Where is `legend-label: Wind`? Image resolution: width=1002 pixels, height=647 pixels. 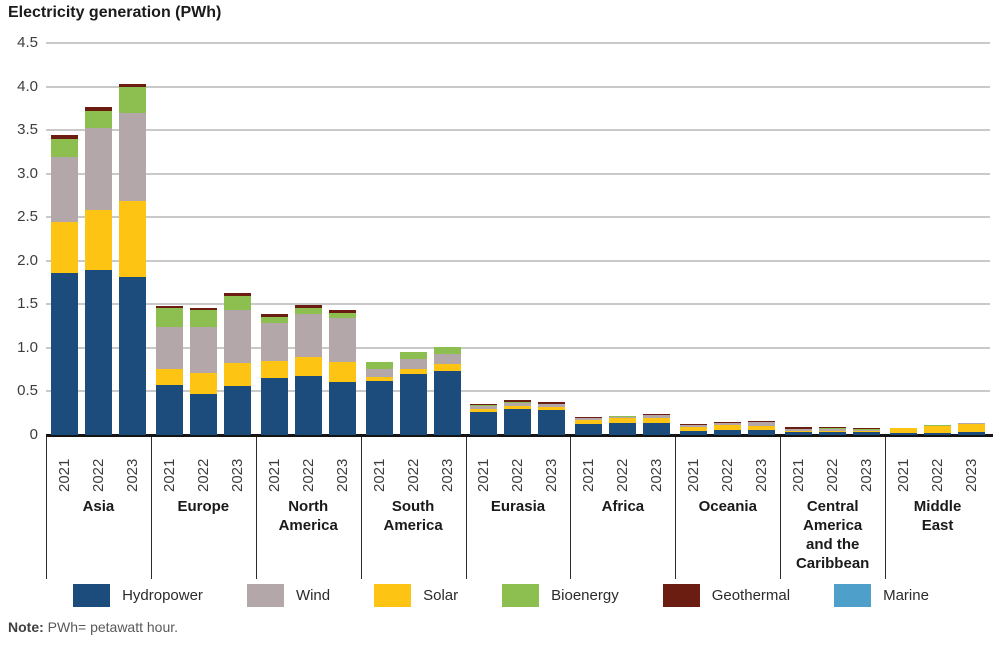 legend-label: Wind is located at coordinates (313, 595).